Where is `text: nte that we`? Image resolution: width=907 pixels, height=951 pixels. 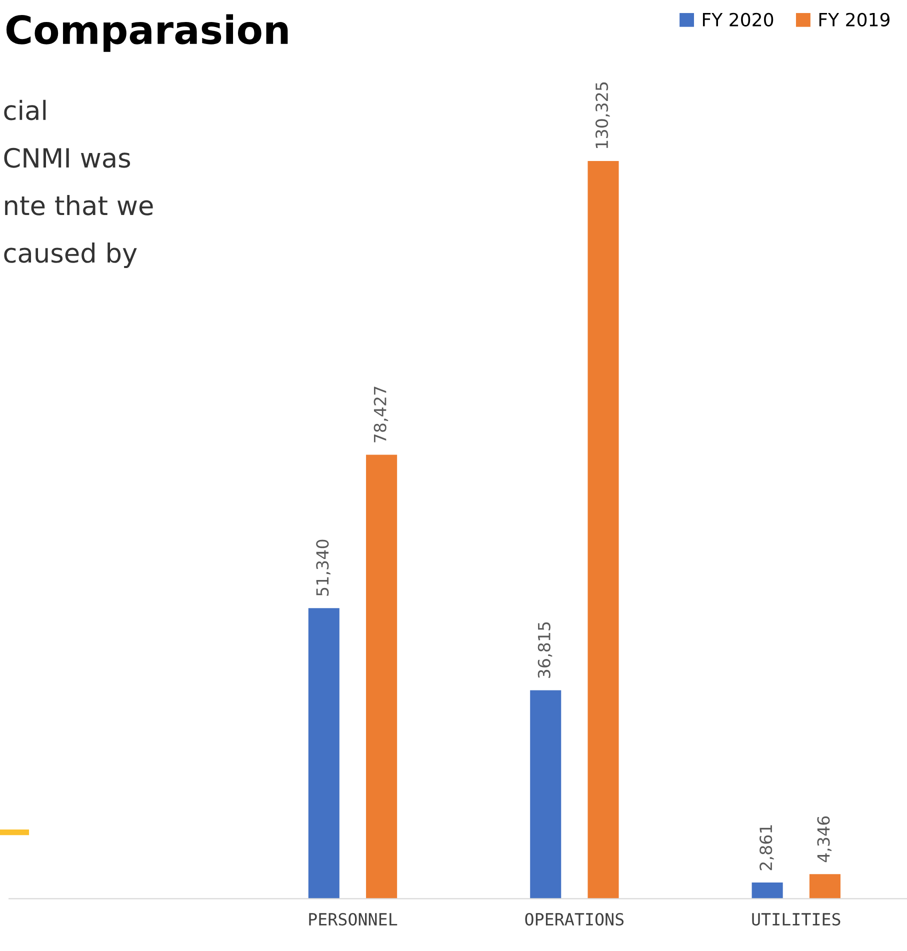 text: nte that we is located at coordinates (79, 205).